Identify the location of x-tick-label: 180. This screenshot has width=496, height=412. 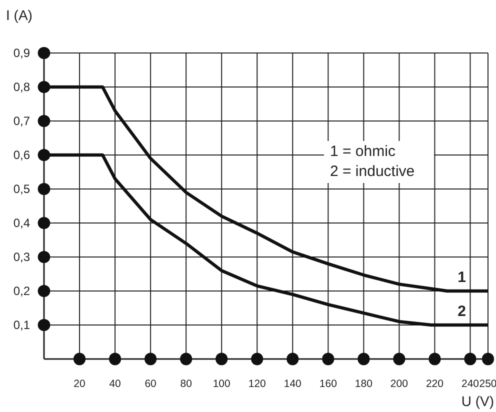
(363, 384).